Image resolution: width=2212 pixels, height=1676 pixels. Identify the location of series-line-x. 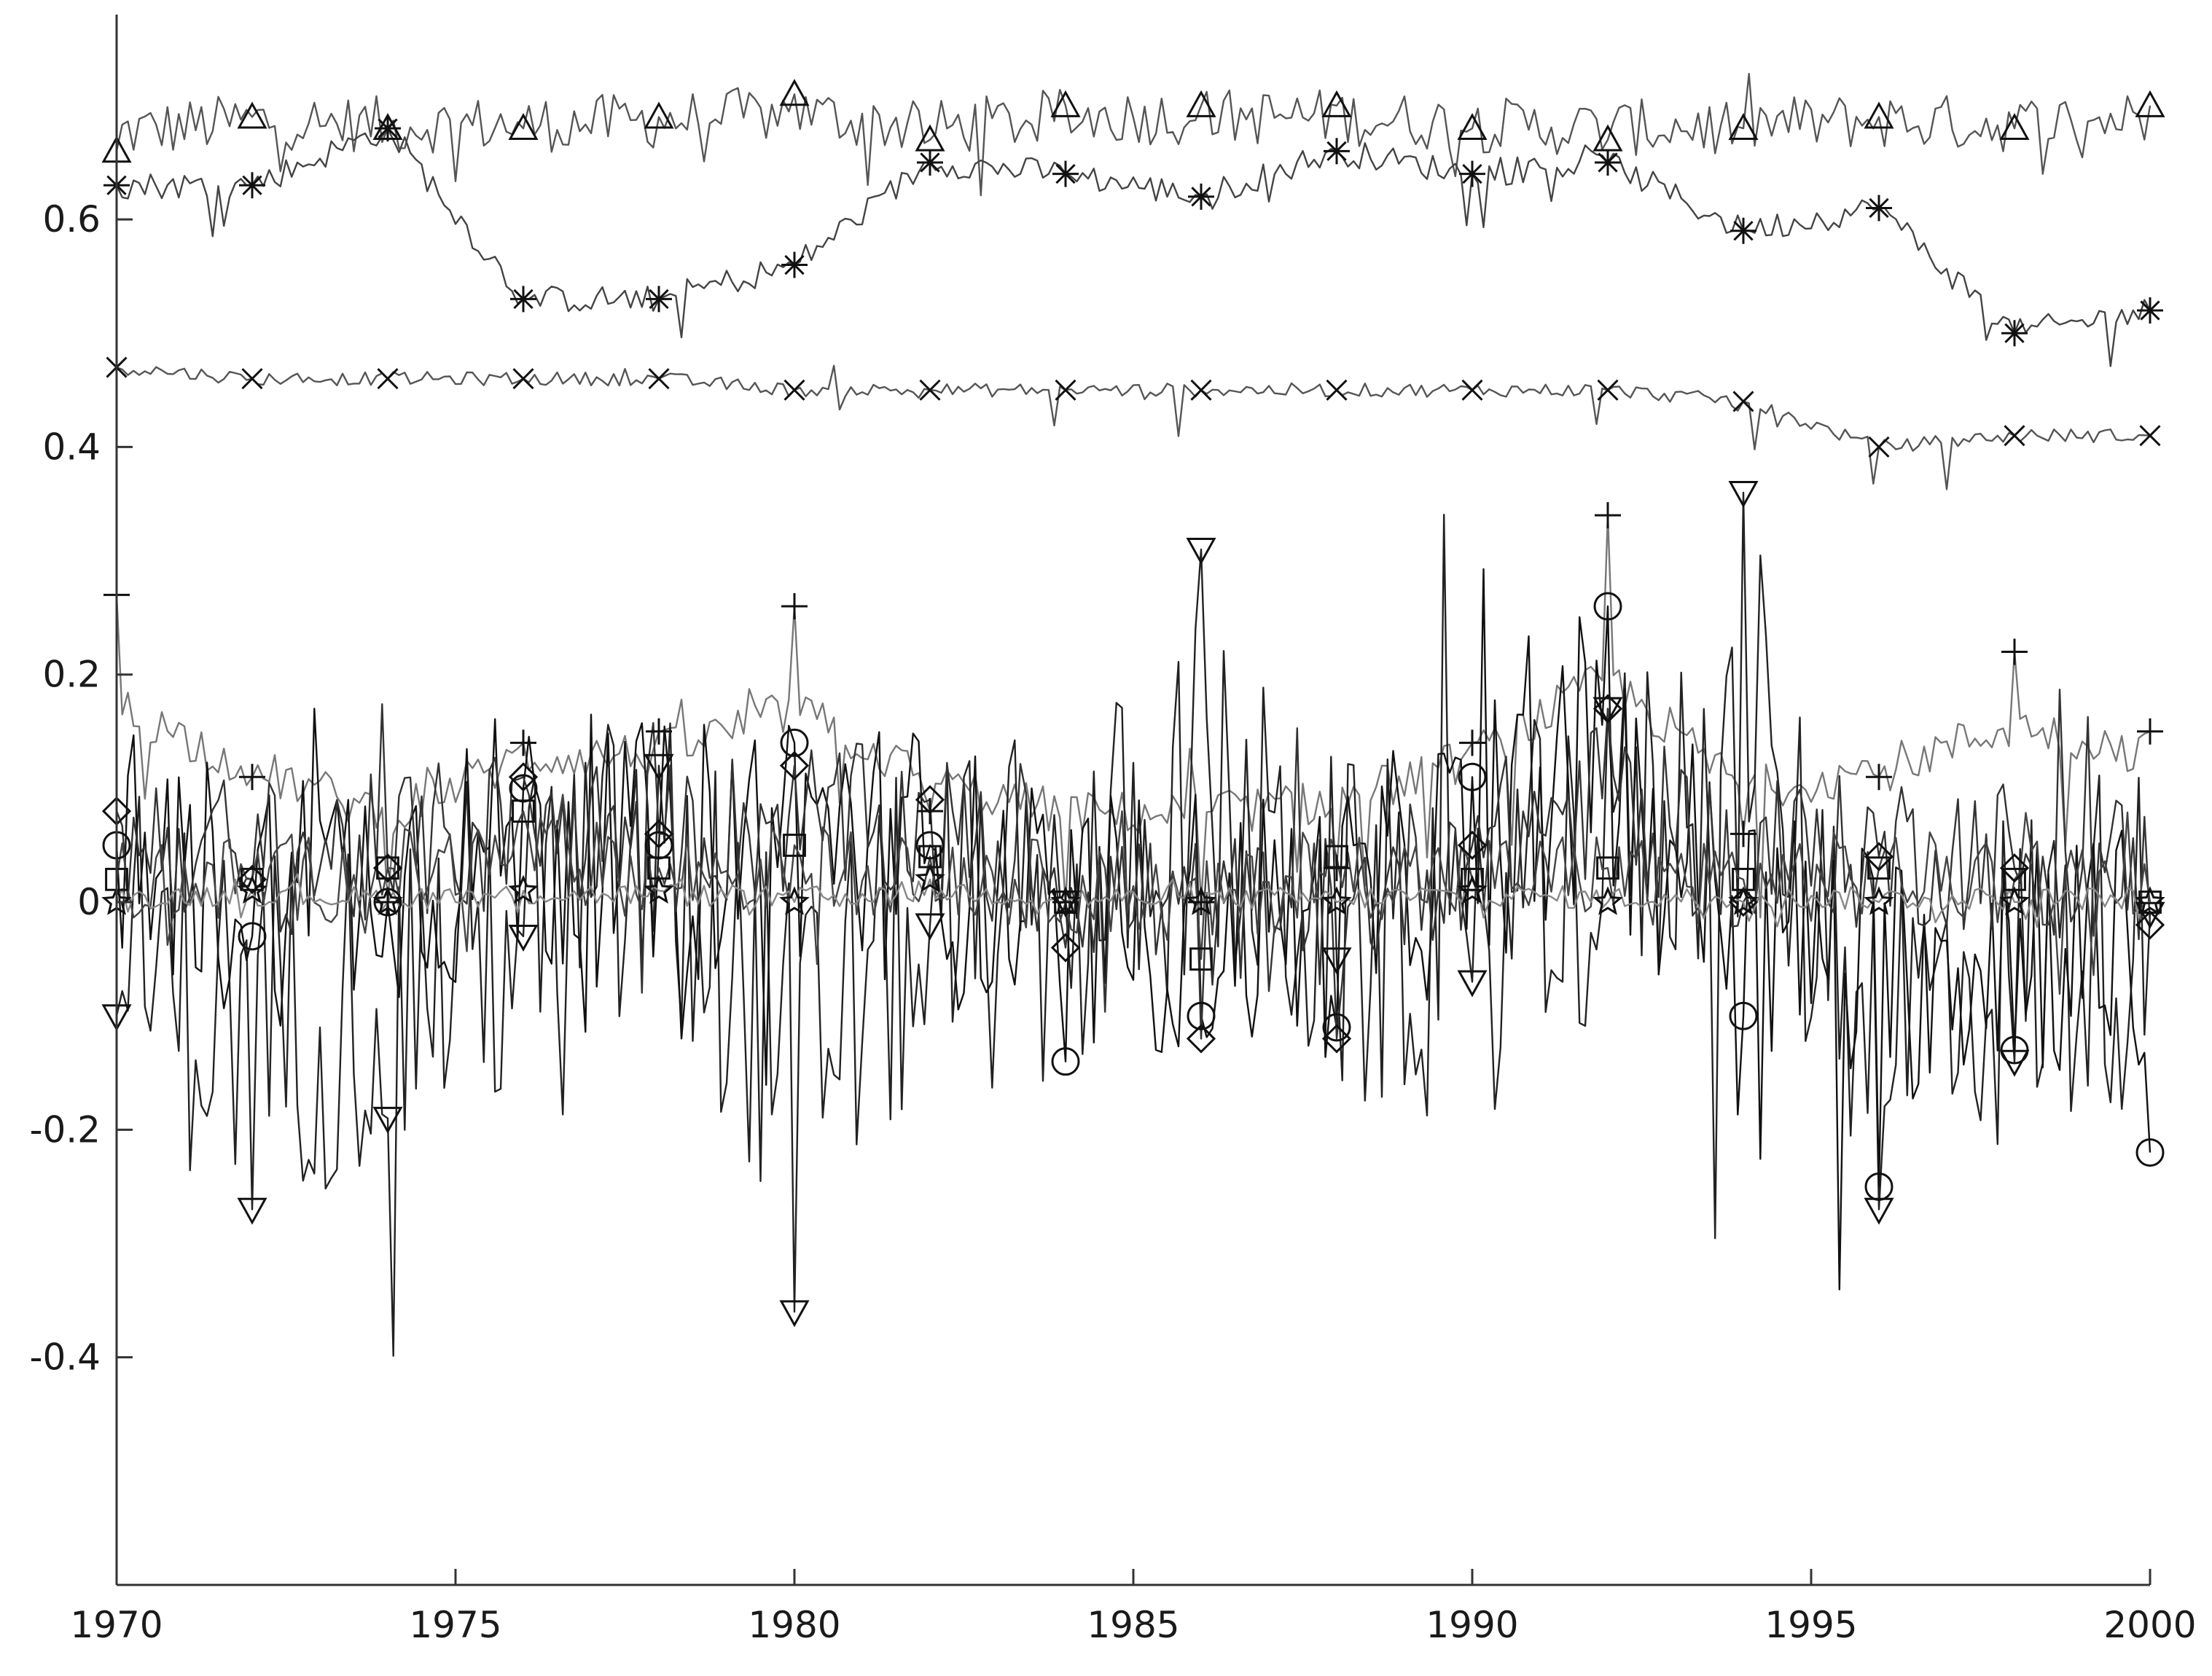
(1133, 427).